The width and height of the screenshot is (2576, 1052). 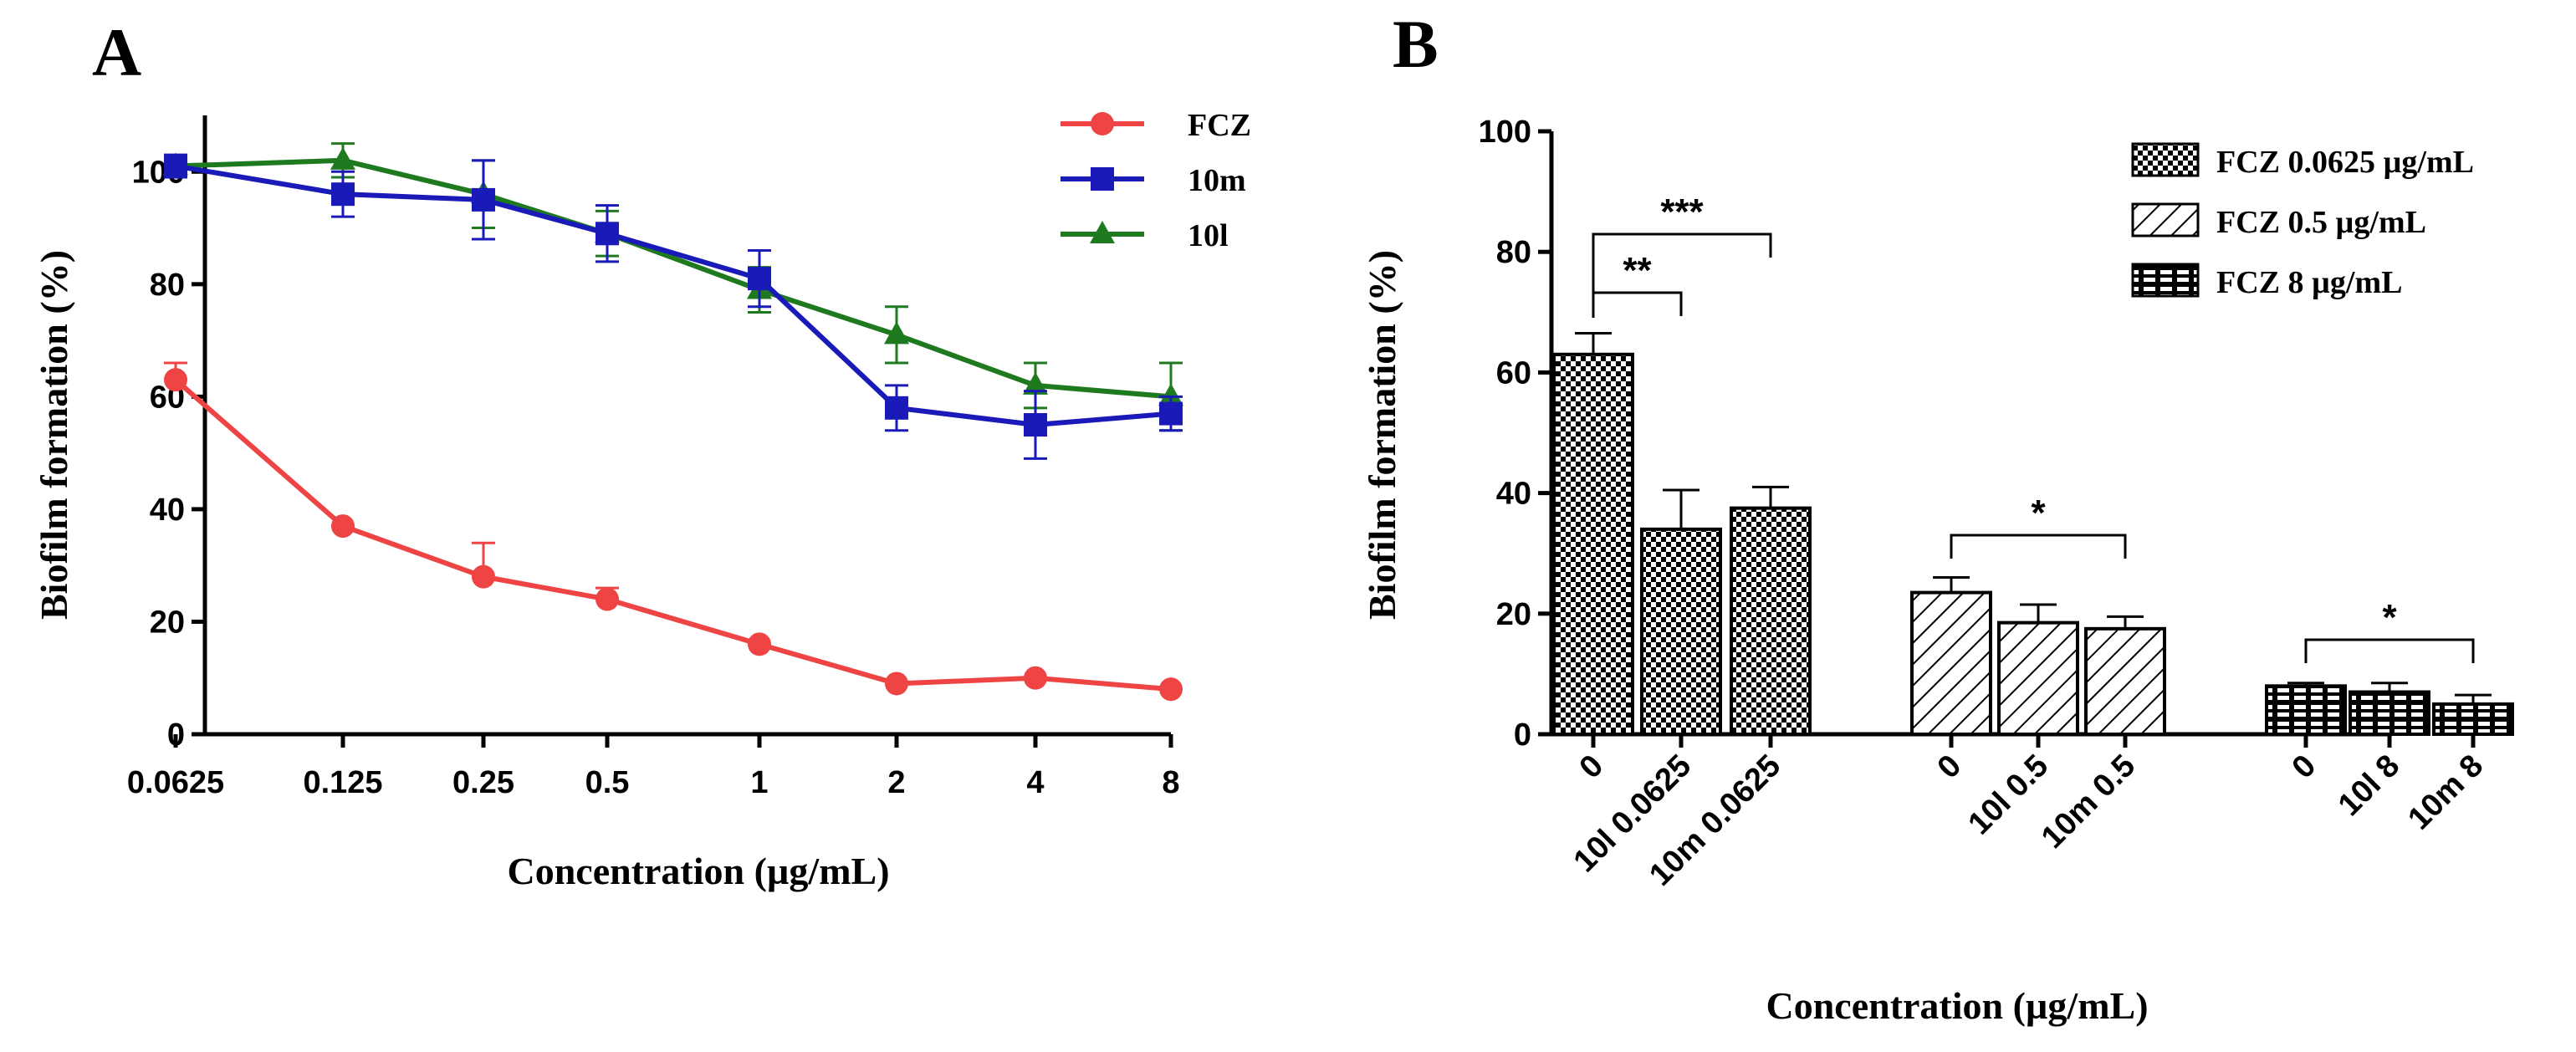 What do you see at coordinates (1505, 132) in the screenshot?
I see `panel-b-y-tick-label: 100` at bounding box center [1505, 132].